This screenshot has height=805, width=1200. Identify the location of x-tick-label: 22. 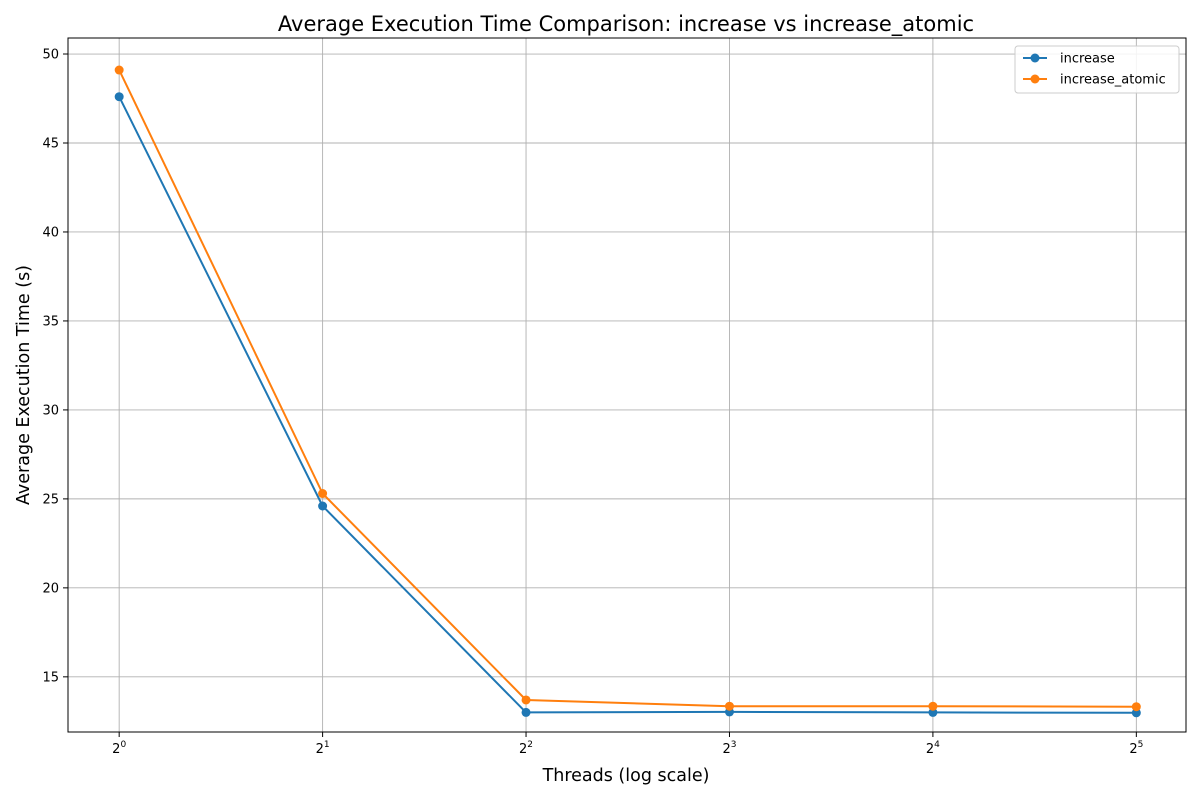
(526, 748).